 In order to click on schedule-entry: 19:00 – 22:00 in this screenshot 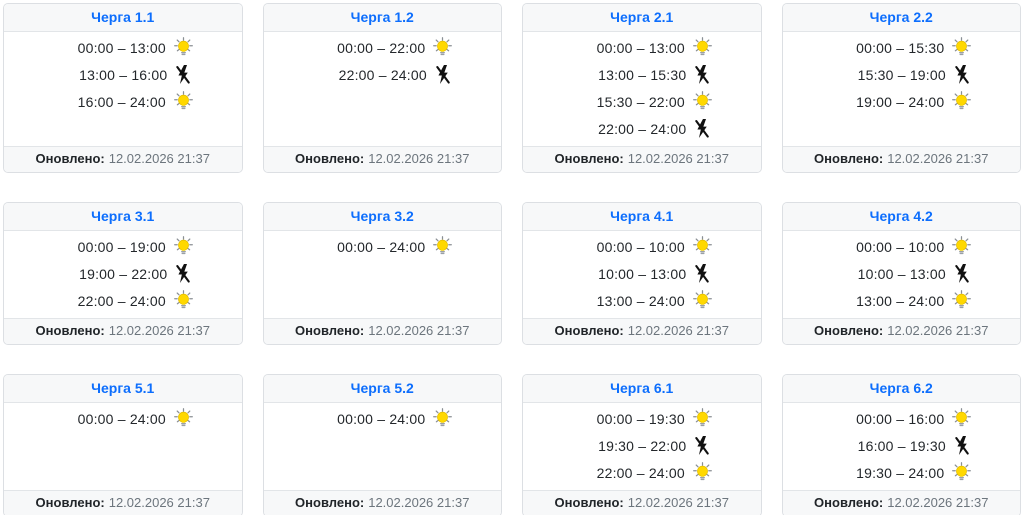, I will do `click(123, 273)`.